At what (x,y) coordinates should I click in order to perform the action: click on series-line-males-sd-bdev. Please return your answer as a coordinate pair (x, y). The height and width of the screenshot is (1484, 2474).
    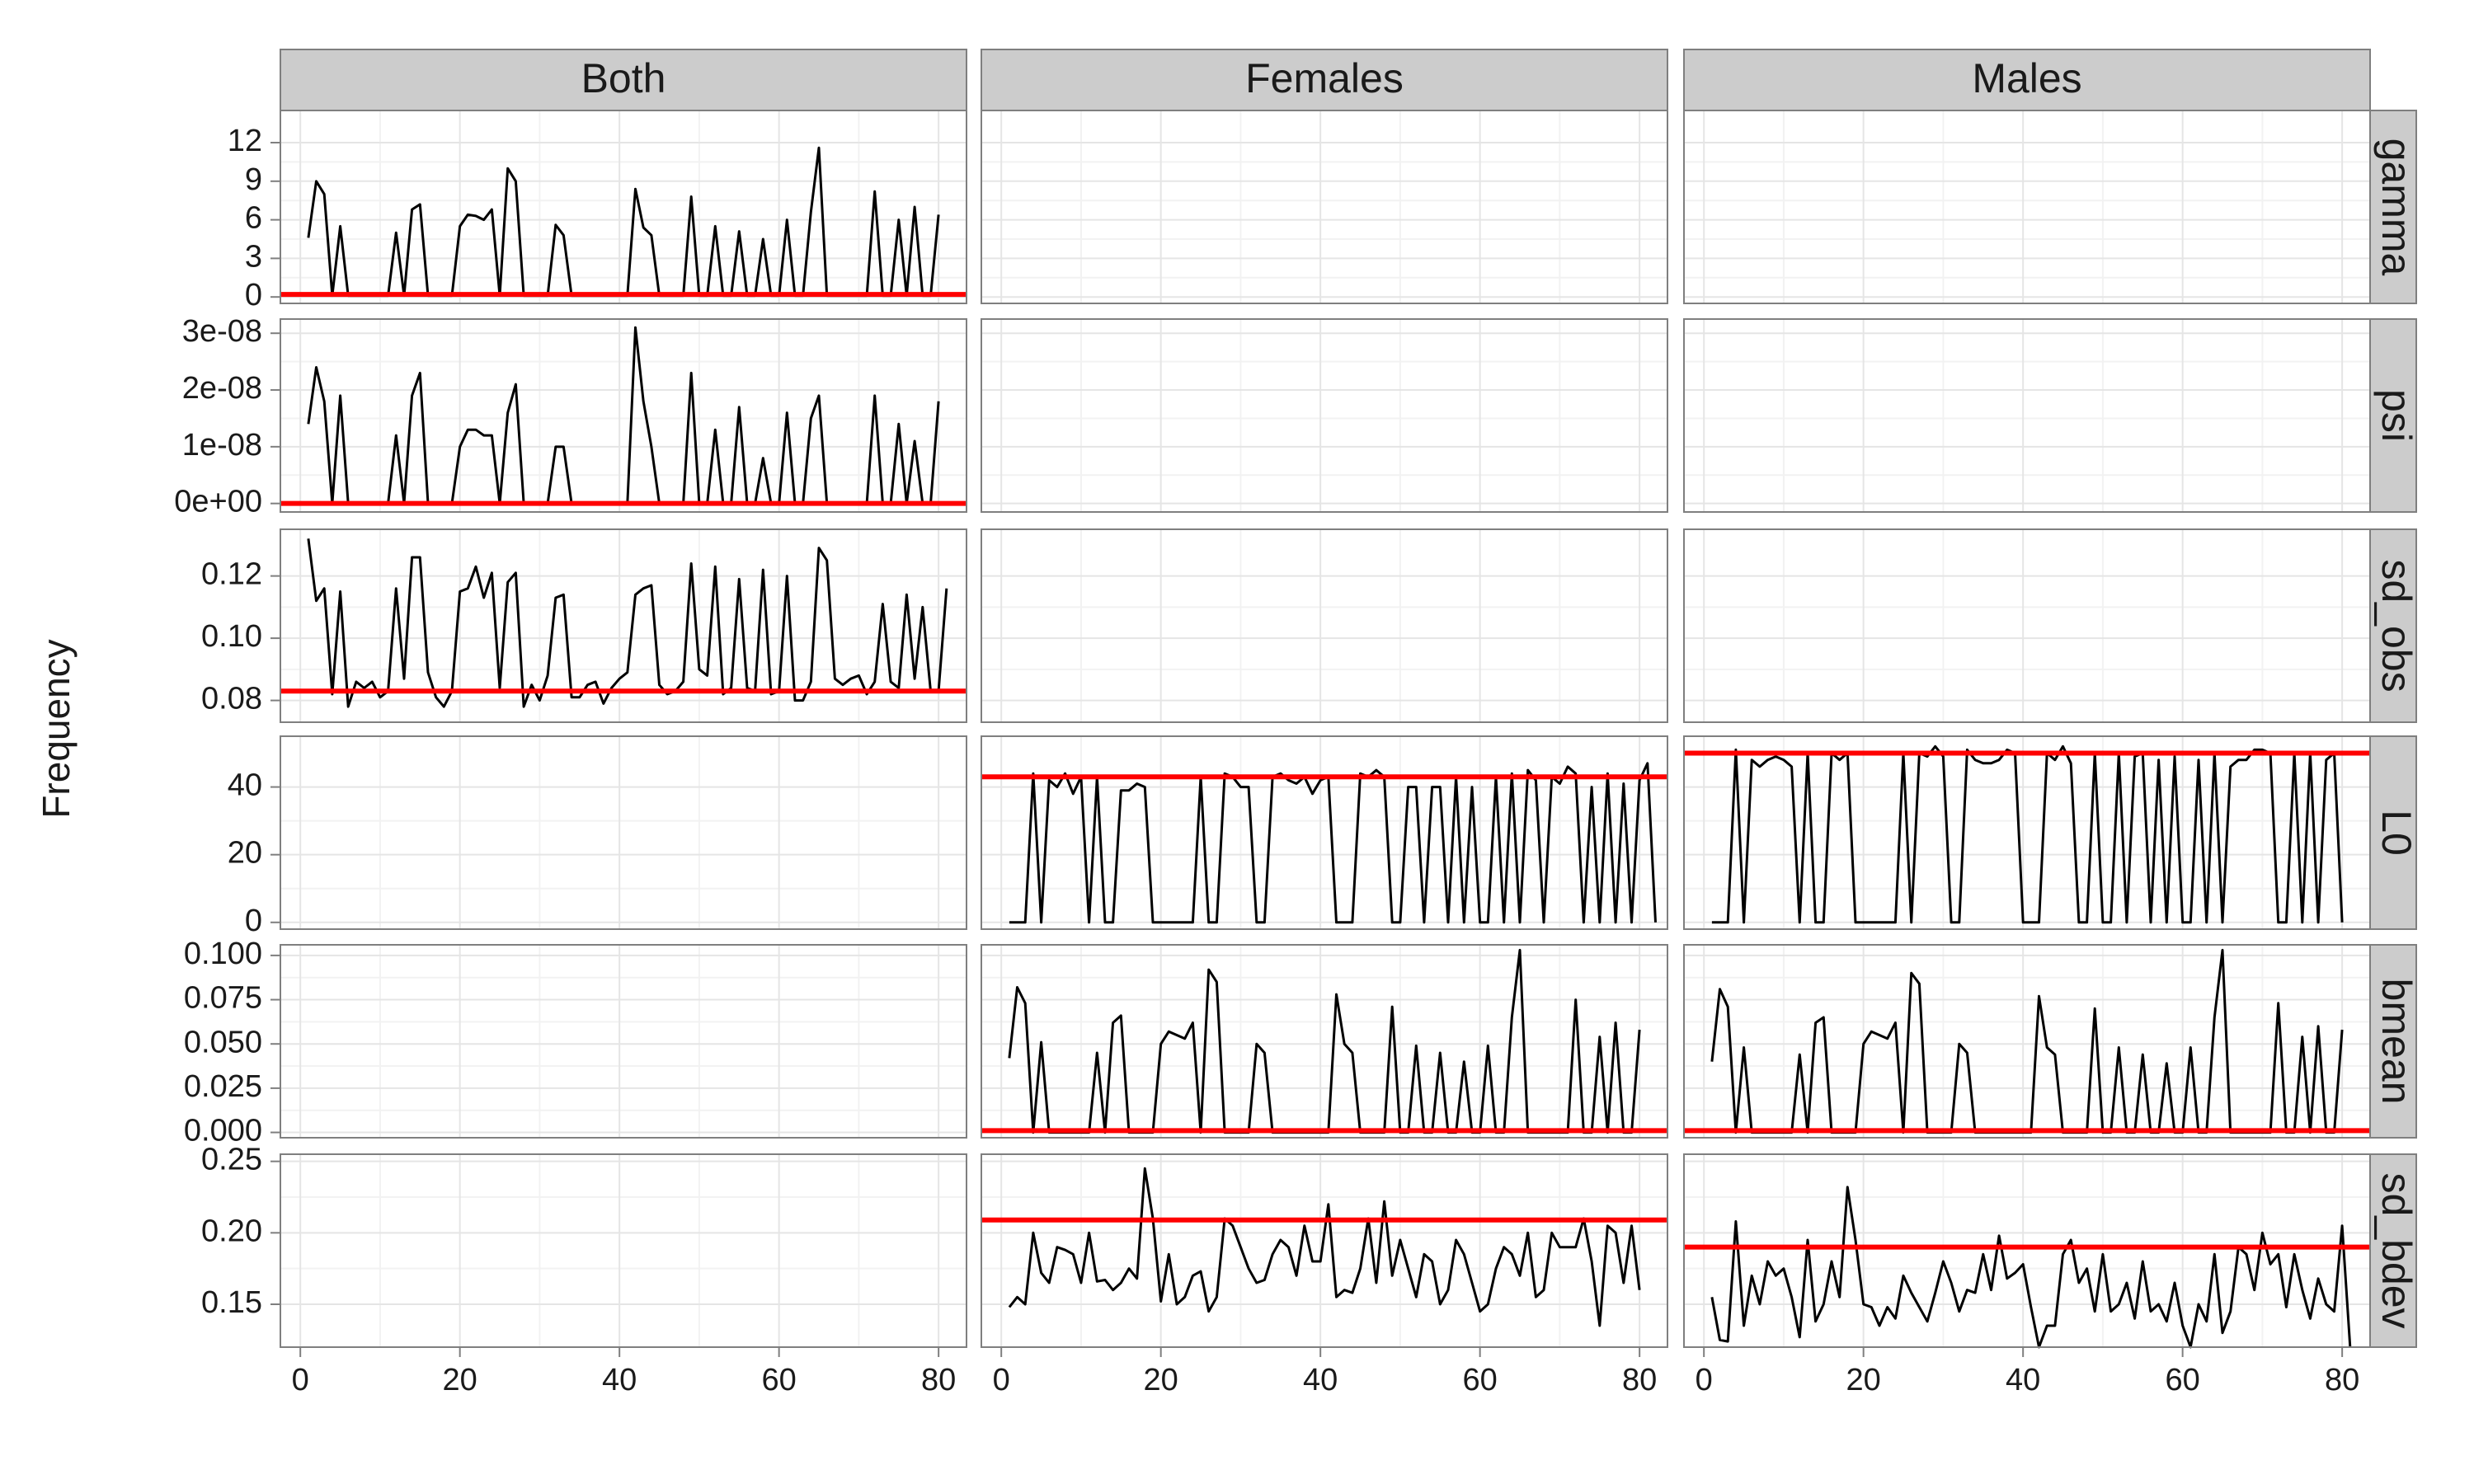
    Looking at the image, I should click on (2031, 1267).